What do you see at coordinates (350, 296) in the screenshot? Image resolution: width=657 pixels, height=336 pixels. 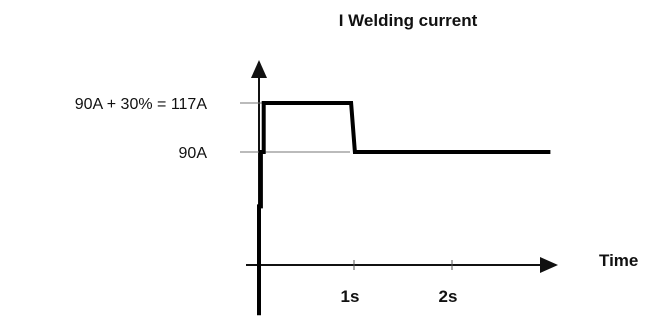 I see `x-tick-label-1s: 1s` at bounding box center [350, 296].